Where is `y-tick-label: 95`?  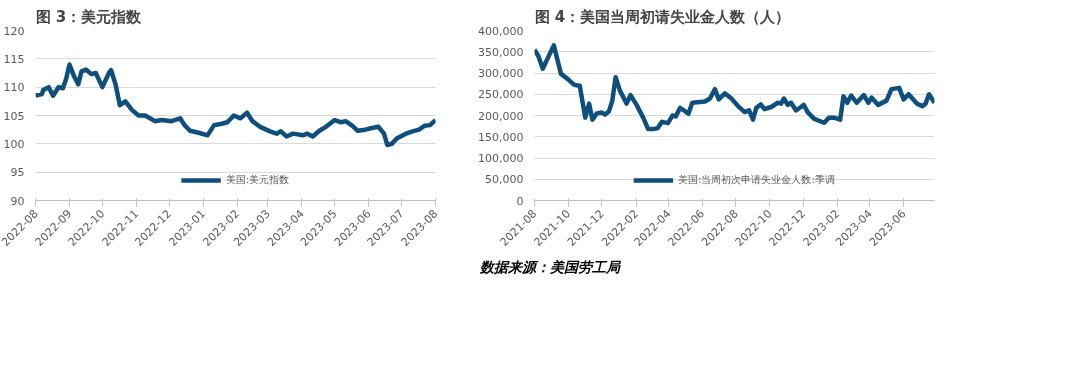
y-tick-label: 95 is located at coordinates (17, 173).